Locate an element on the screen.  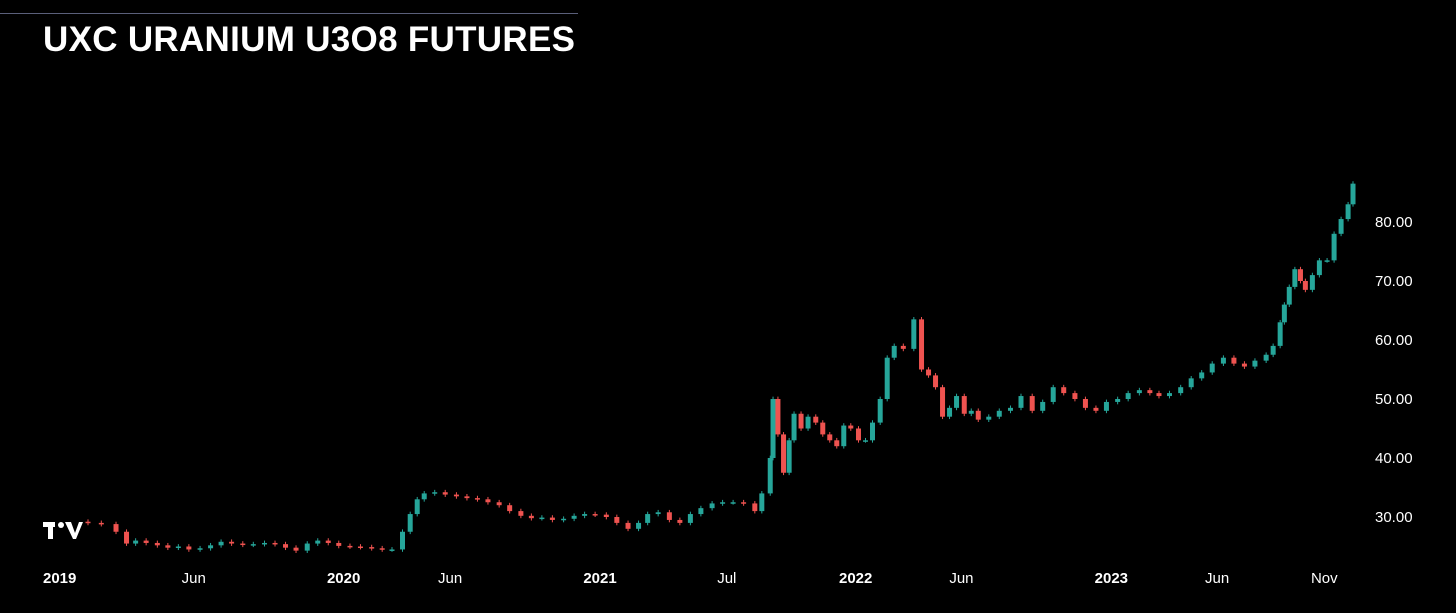
y-tick-label: 70.00 is located at coordinates (1394, 281).